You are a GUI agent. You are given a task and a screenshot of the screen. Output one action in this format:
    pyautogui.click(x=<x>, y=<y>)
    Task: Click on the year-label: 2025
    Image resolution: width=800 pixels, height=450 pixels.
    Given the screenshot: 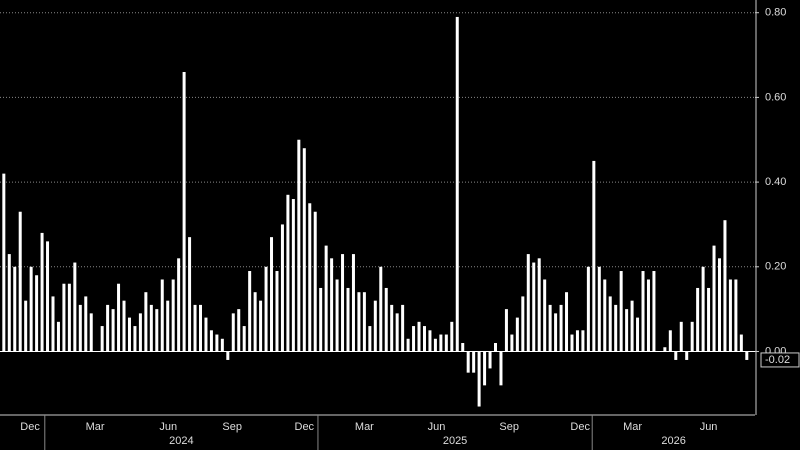 What is the action you would take?
    pyautogui.click(x=455, y=441)
    